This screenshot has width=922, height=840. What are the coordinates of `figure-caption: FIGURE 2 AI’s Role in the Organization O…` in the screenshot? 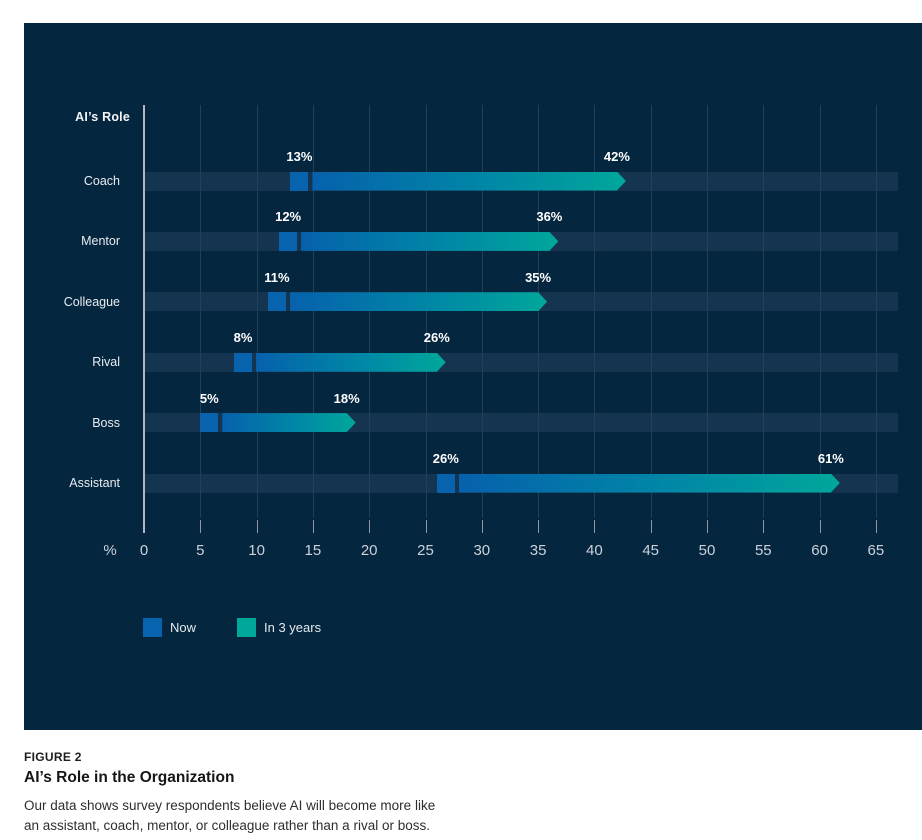 It's located at (304, 793).